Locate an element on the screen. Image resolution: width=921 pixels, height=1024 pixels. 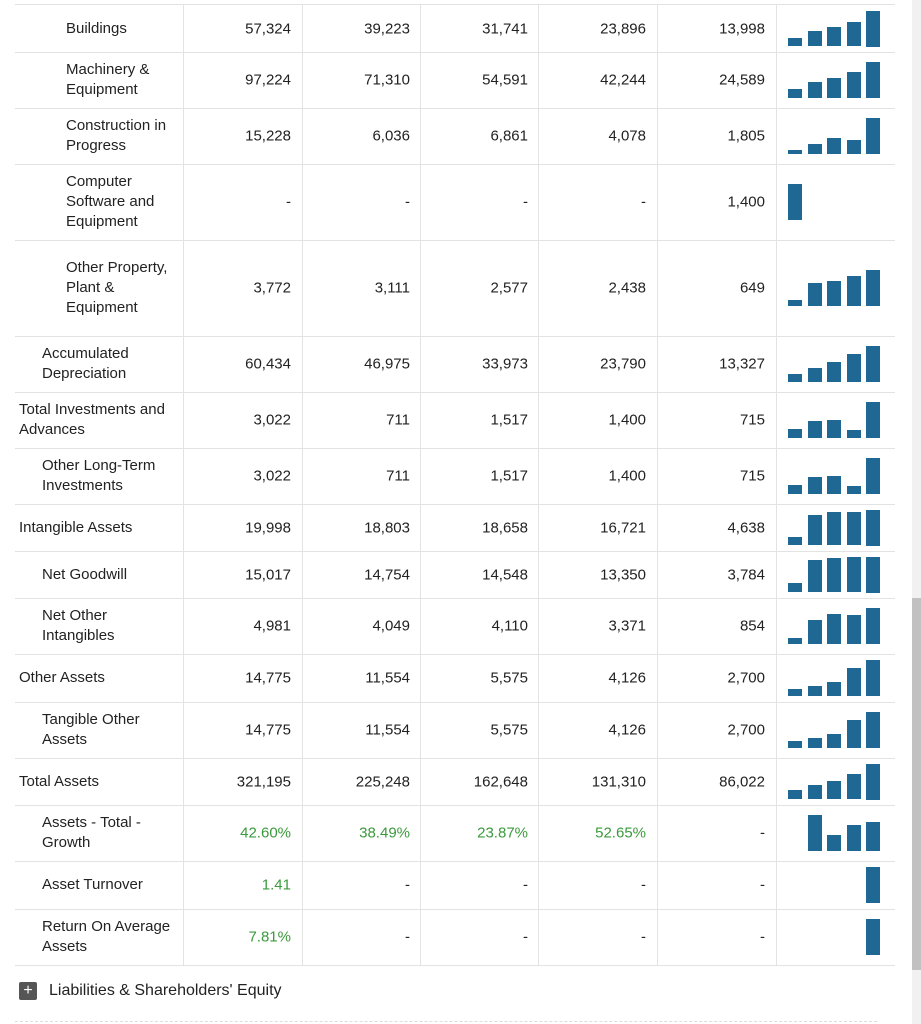
value-cell: 14,775 is located at coordinates (268, 730).